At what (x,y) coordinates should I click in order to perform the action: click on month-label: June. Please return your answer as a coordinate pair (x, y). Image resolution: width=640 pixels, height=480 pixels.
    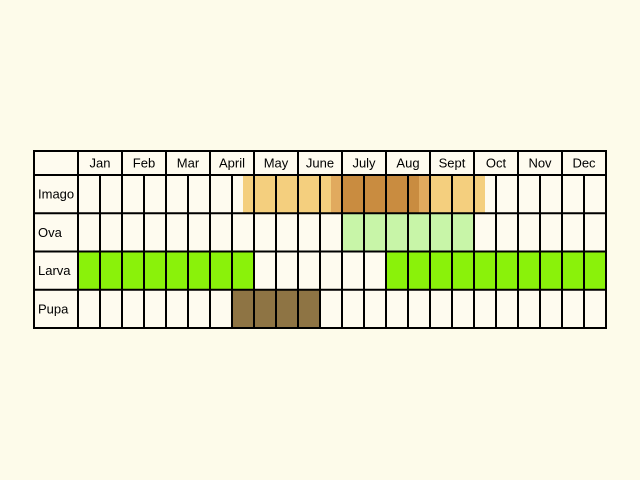
    Looking at the image, I should click on (320, 163).